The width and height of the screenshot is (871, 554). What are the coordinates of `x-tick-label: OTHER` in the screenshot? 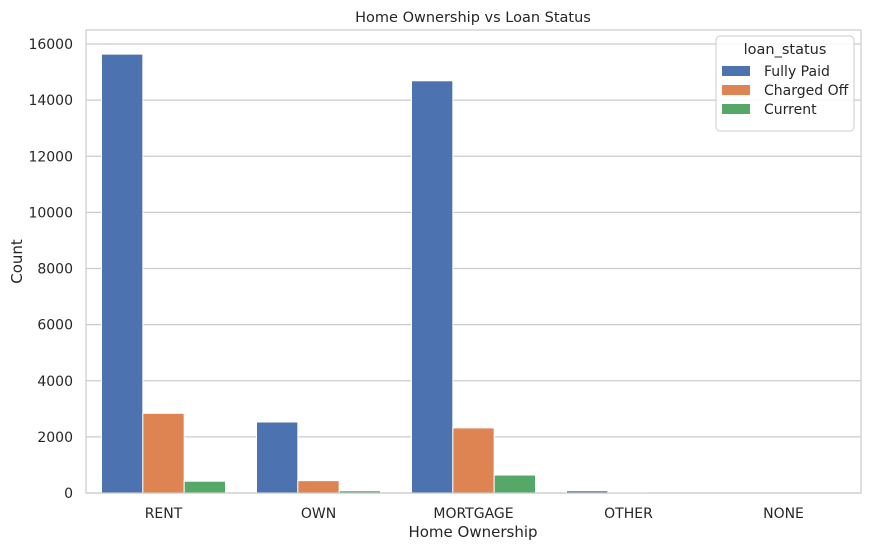 It's located at (628, 514).